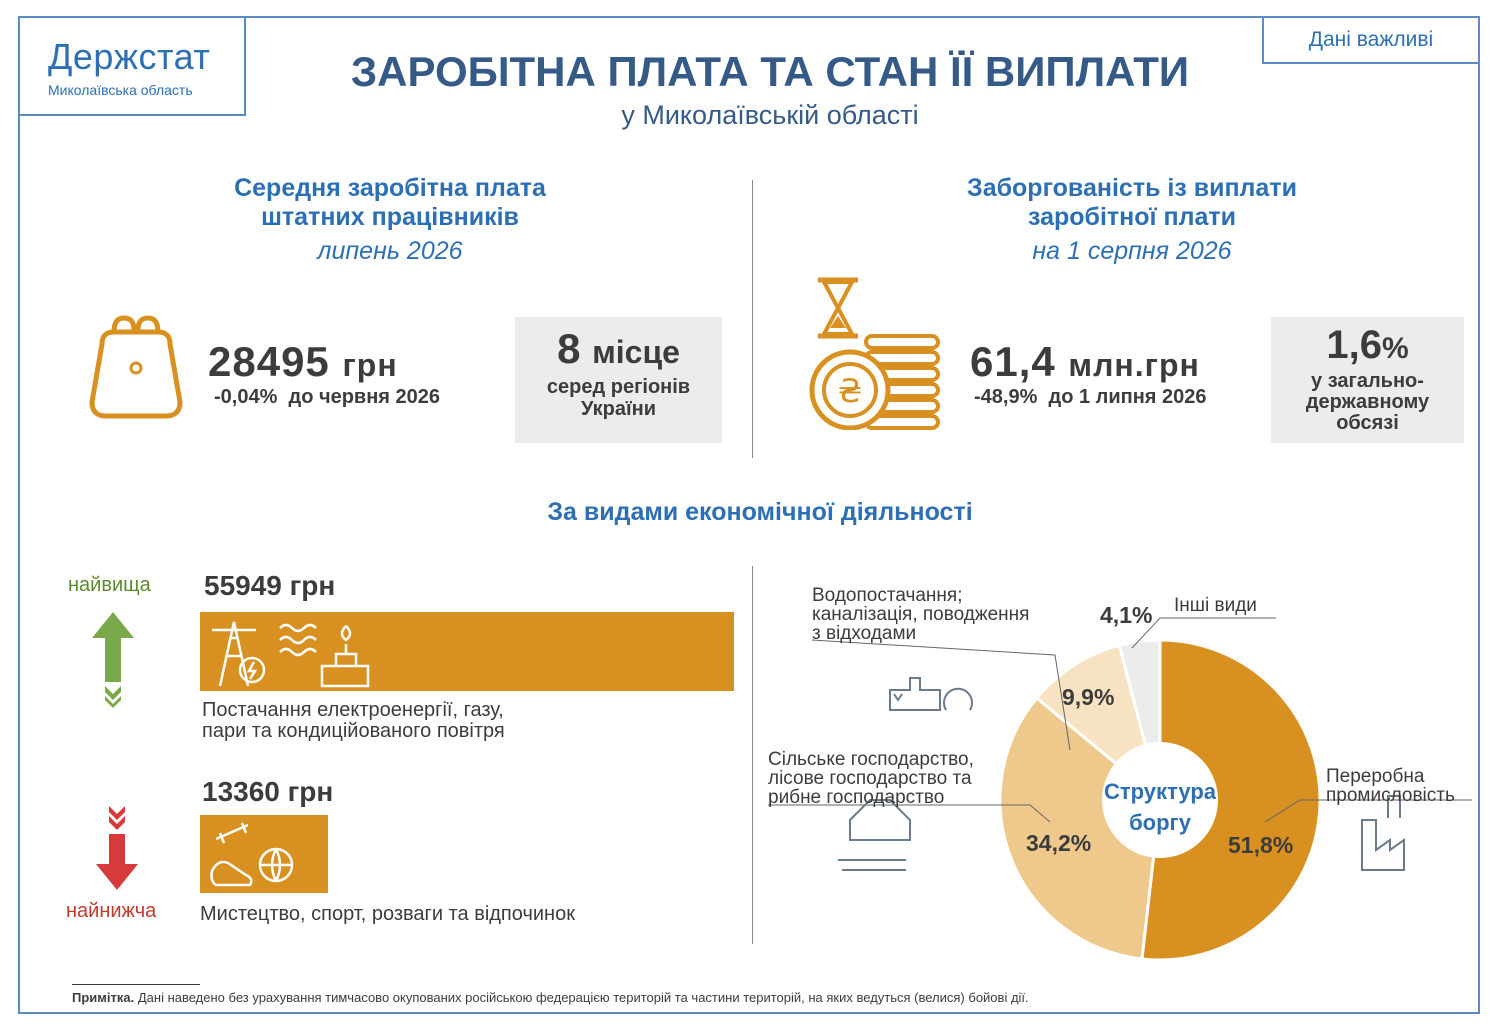  Describe the element at coordinates (129, 56) in the screenshot. I see `logo-name: Держстат` at that location.